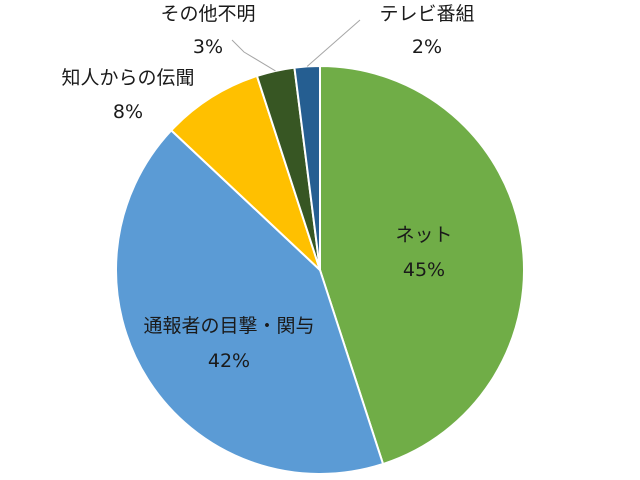  Describe the element at coordinates (426, 14) in the screenshot. I see `slice-label-tv: テレビ番組` at that location.